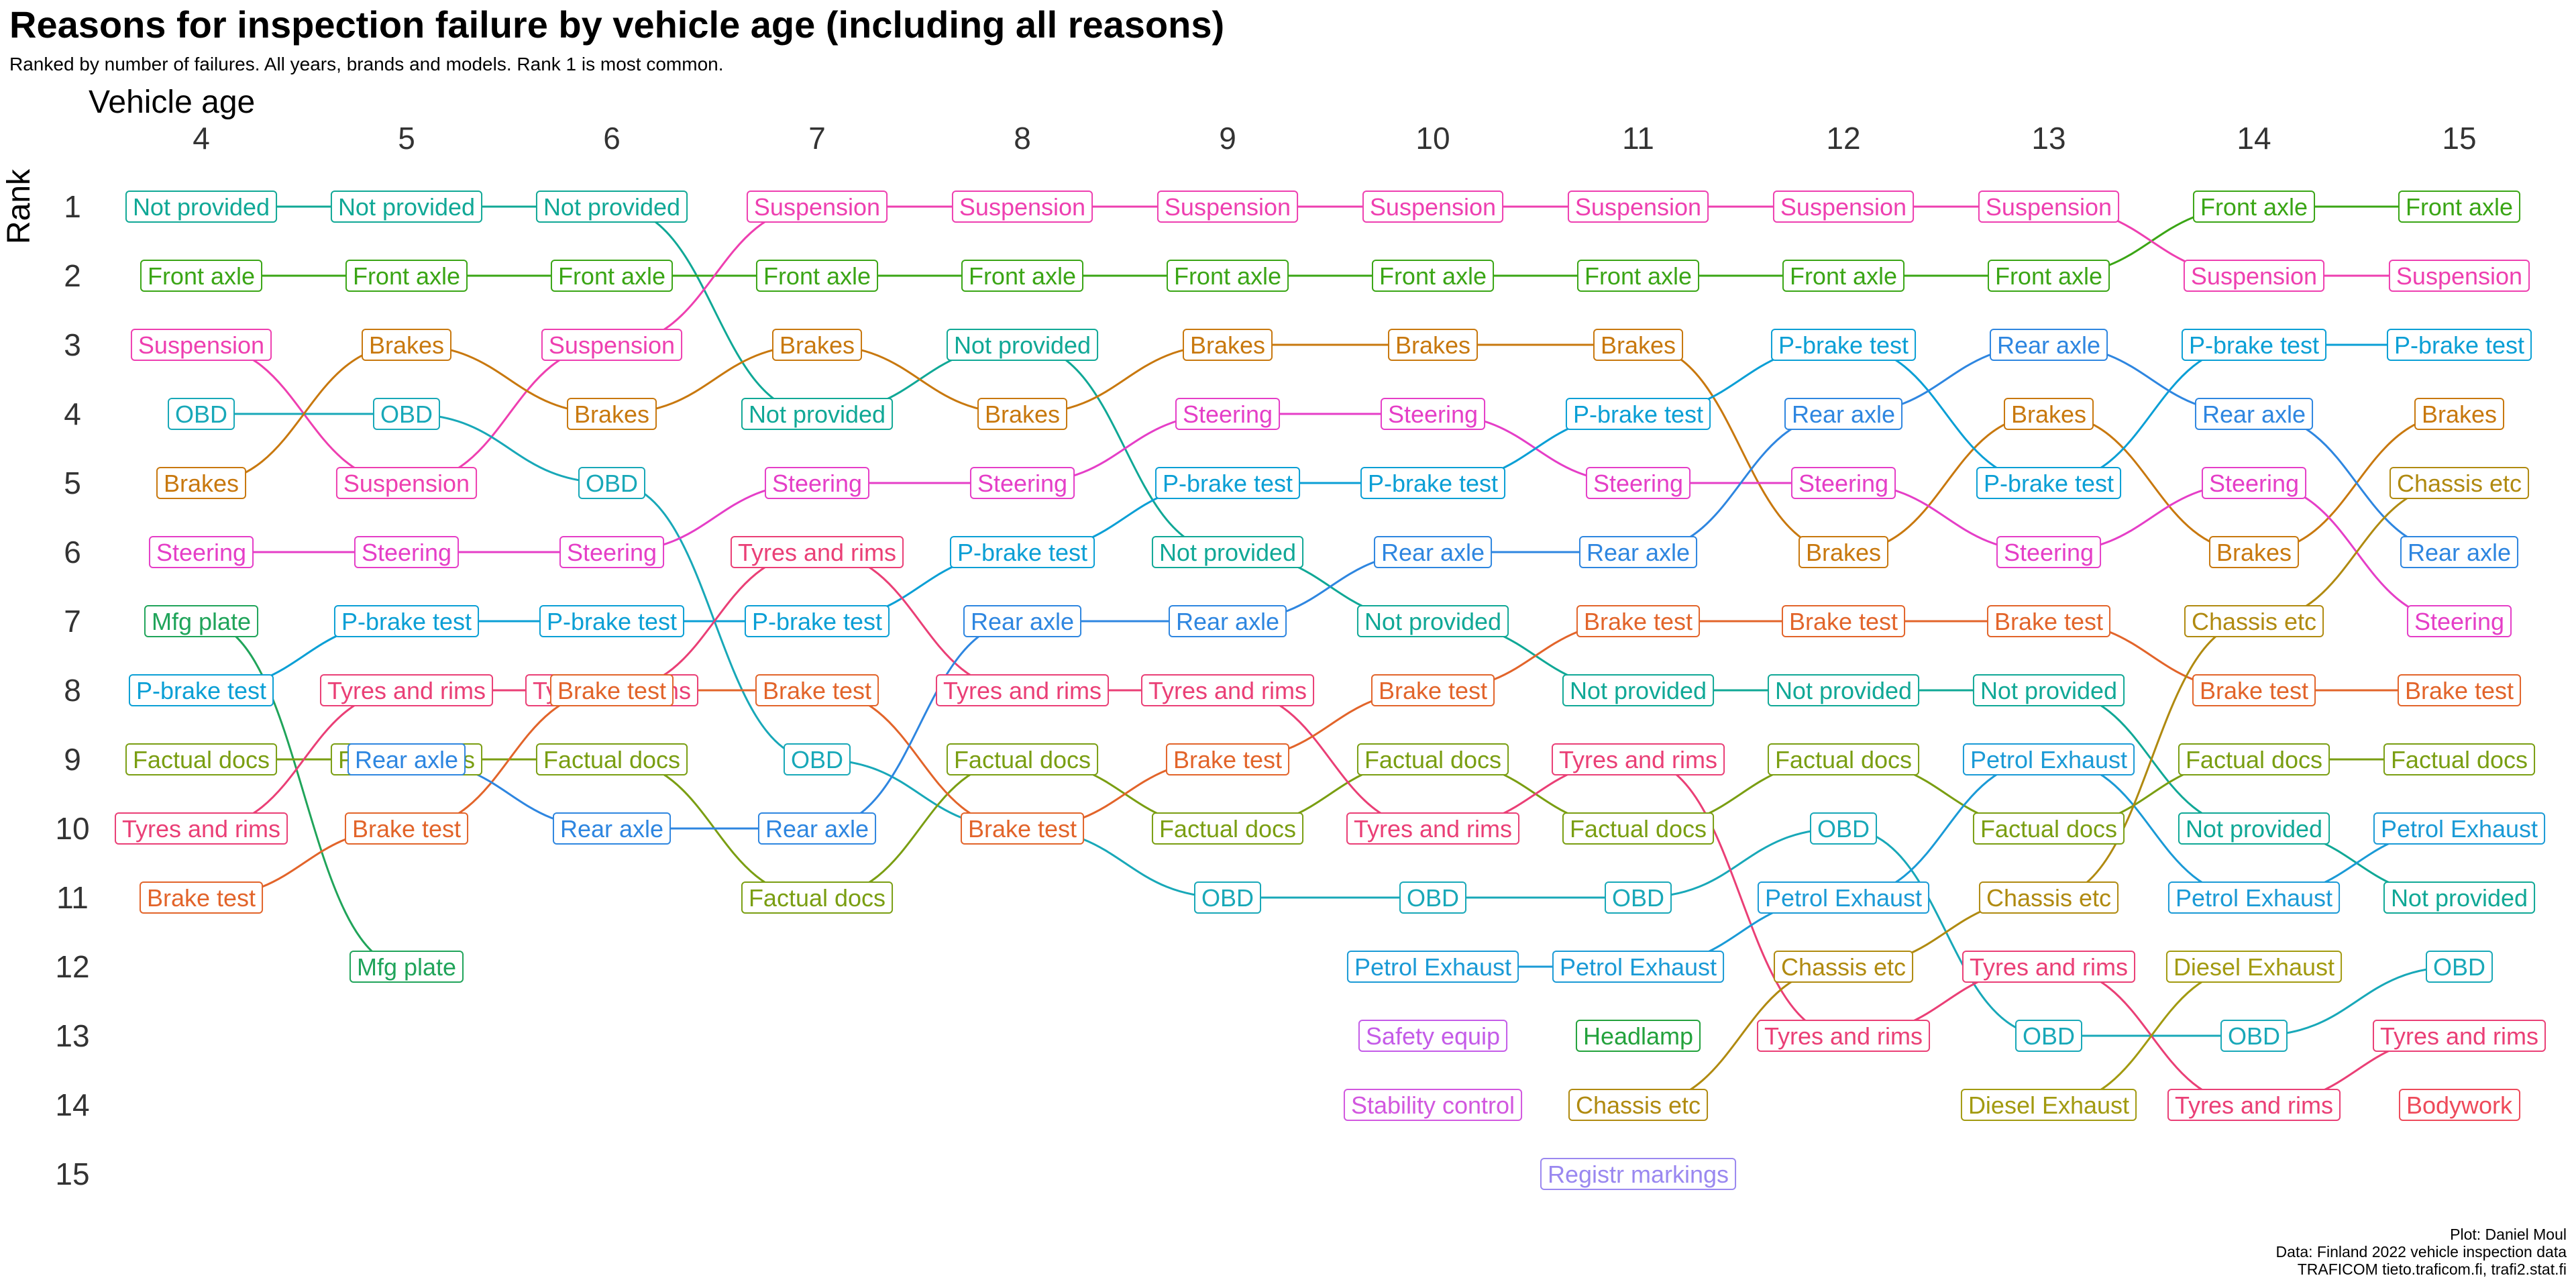  Describe the element at coordinates (19, 206) in the screenshot. I see `y-axis-label: Rank` at that location.